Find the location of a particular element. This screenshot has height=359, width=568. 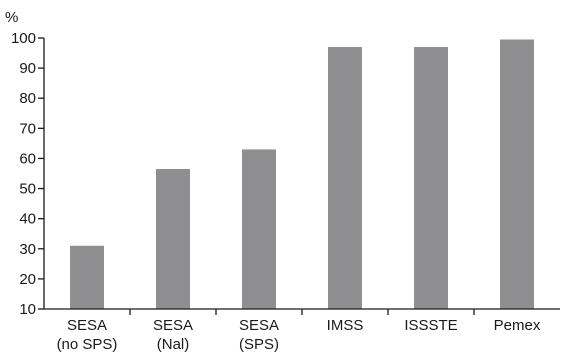

category-label-line: (Nal) is located at coordinates (173, 344).